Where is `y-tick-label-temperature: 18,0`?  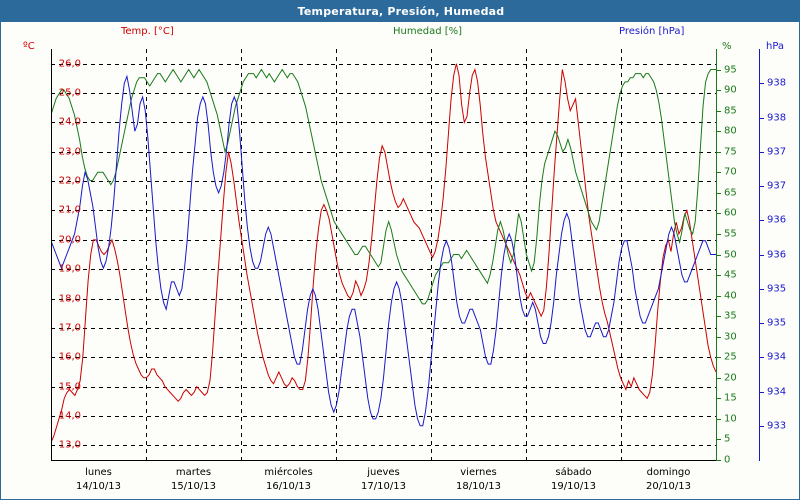
y-tick-label-temperature: 18,0 is located at coordinates (69, 299).